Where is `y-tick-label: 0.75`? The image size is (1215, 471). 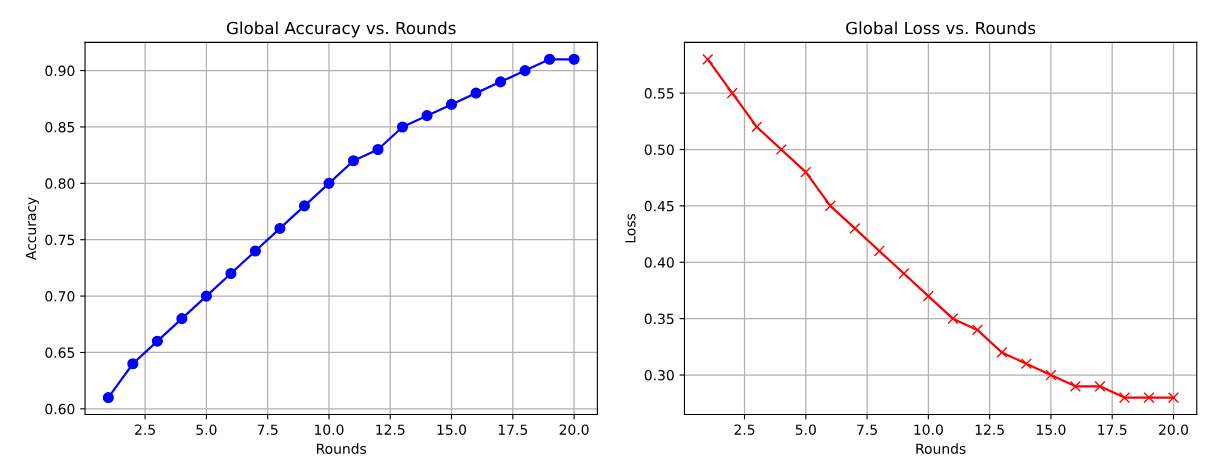
y-tick-label: 0.75 is located at coordinates (60, 240).